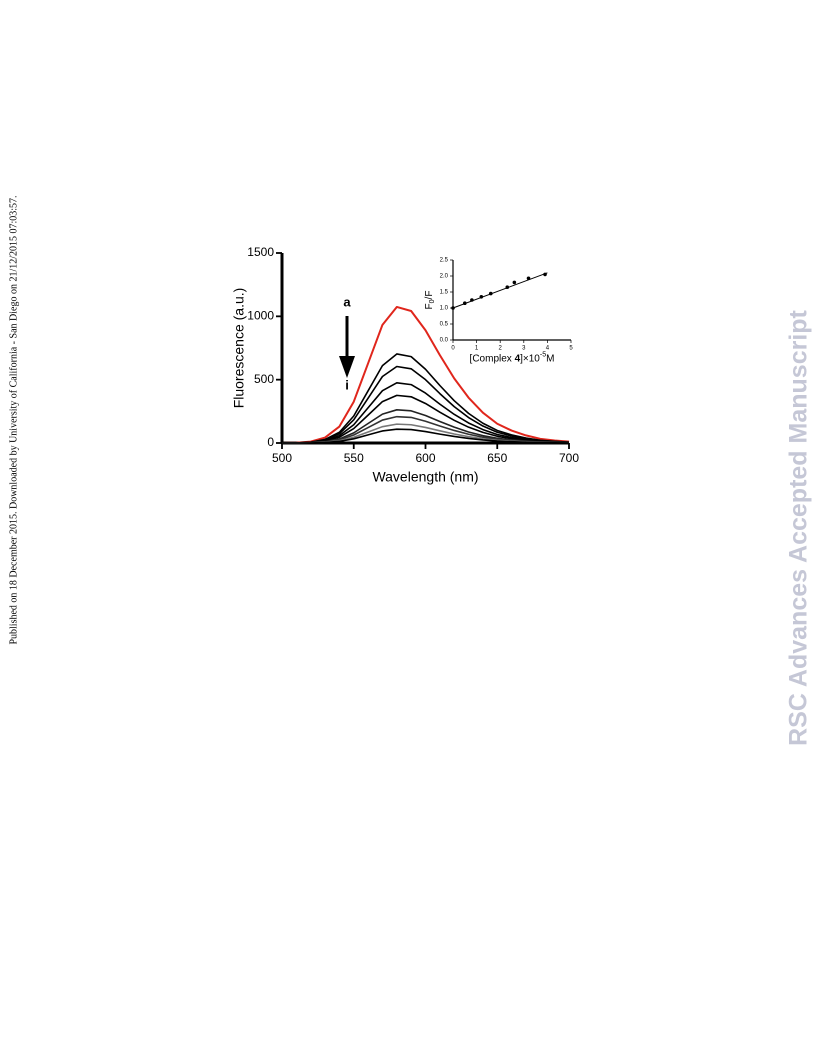  I want to click on x-label-part: -5, so click(543, 354).